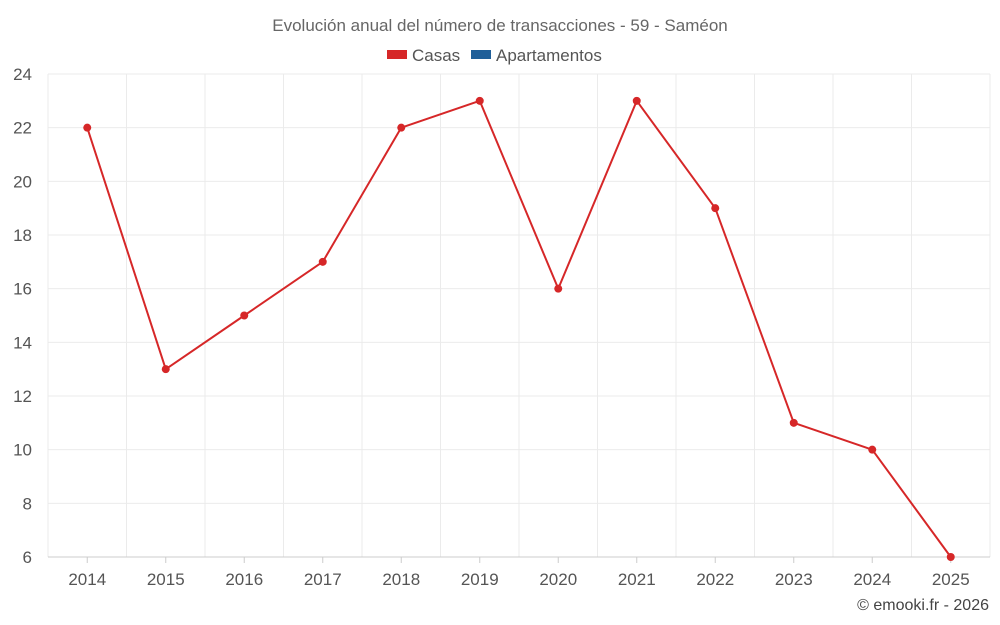 The image size is (1000, 625). Describe the element at coordinates (397, 54) in the screenshot. I see `legend-swatch-casas` at that location.